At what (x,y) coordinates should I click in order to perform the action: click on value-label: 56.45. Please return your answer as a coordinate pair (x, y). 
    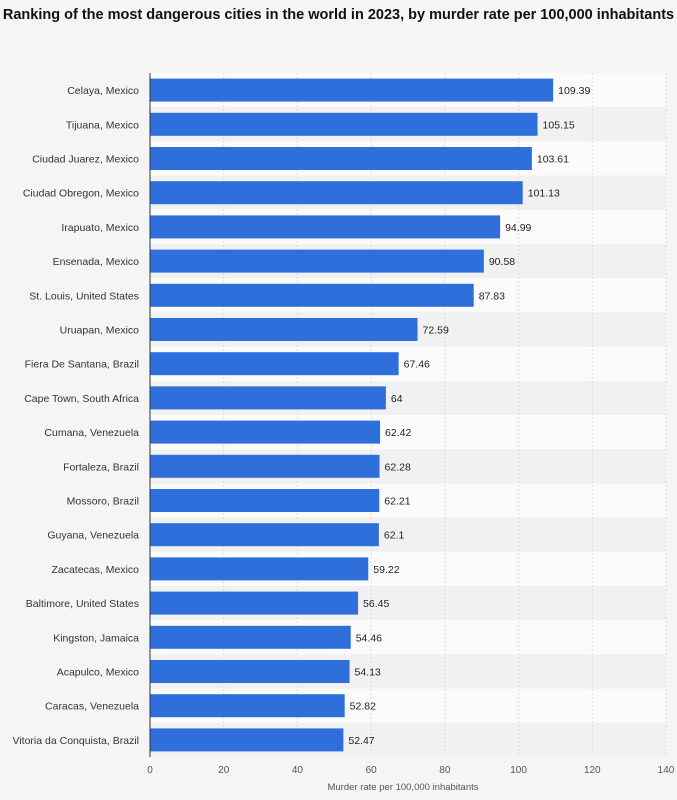
    Looking at the image, I should click on (376, 604).